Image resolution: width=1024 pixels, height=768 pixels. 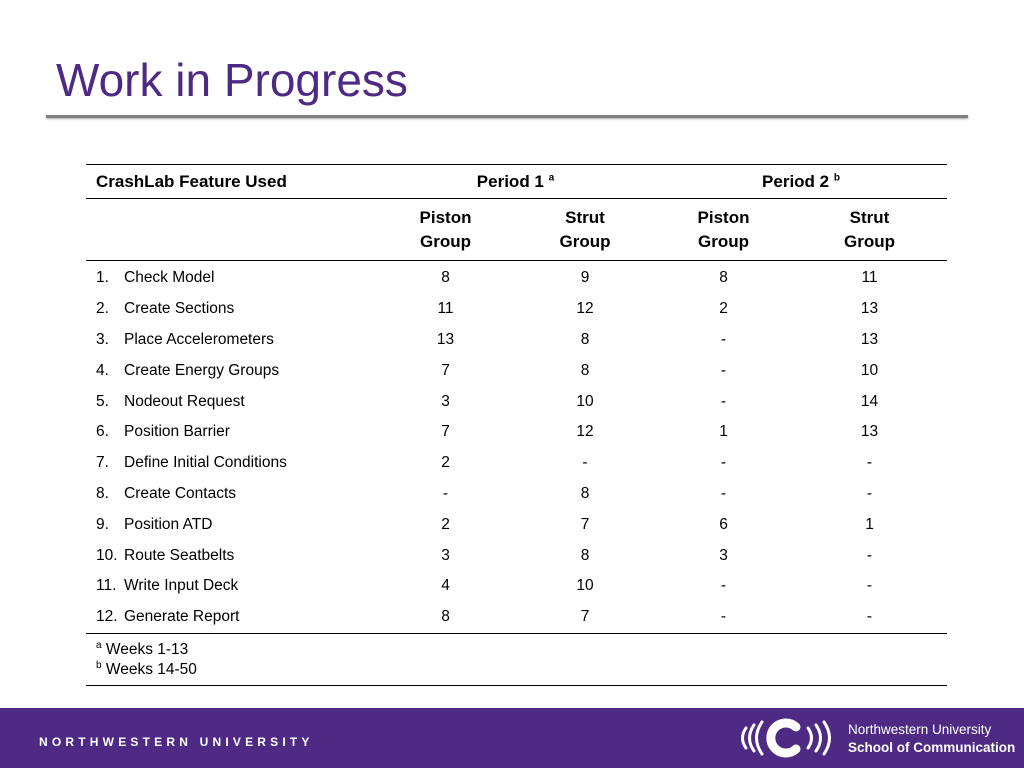 I want to click on cell-feature: 11. Write Input Deck, so click(x=231, y=586).